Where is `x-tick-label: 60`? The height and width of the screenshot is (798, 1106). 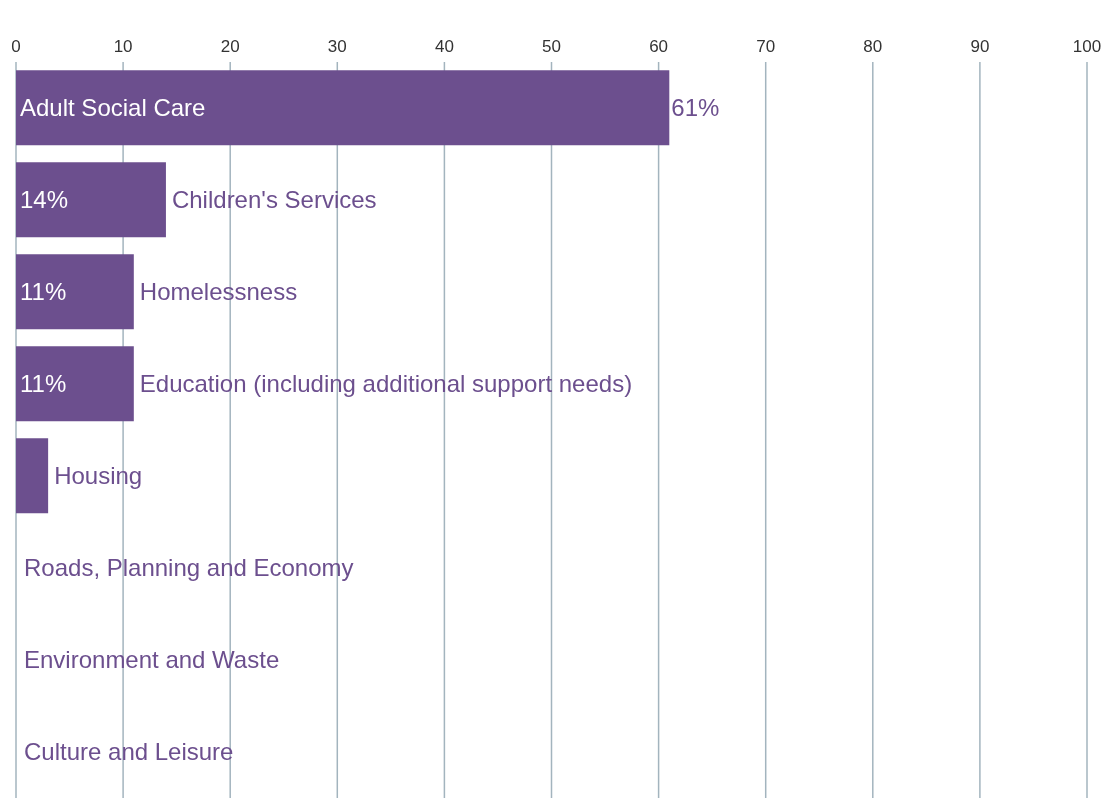 x-tick-label: 60 is located at coordinates (659, 46).